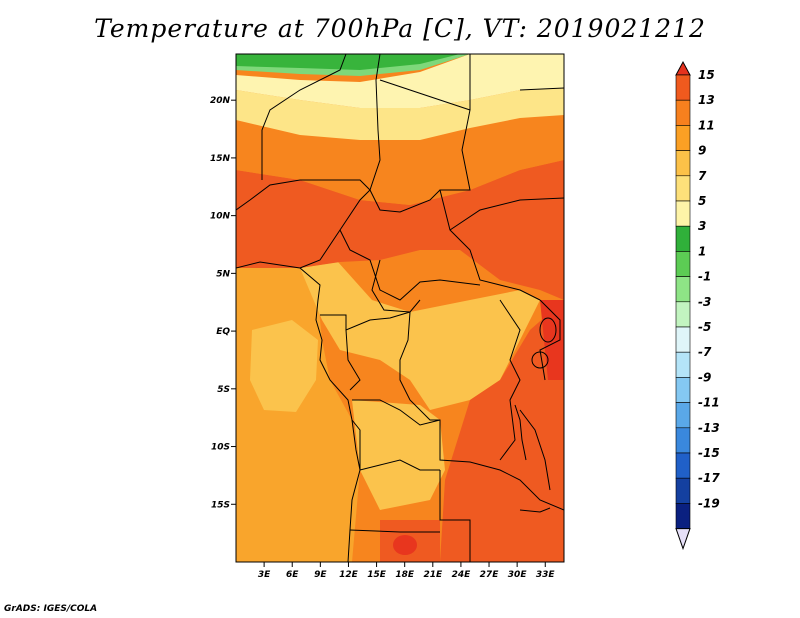 This screenshot has height=618, width=800. What do you see at coordinates (223, 390) in the screenshot?
I see `lat-tick-label: 5S` at bounding box center [223, 390].